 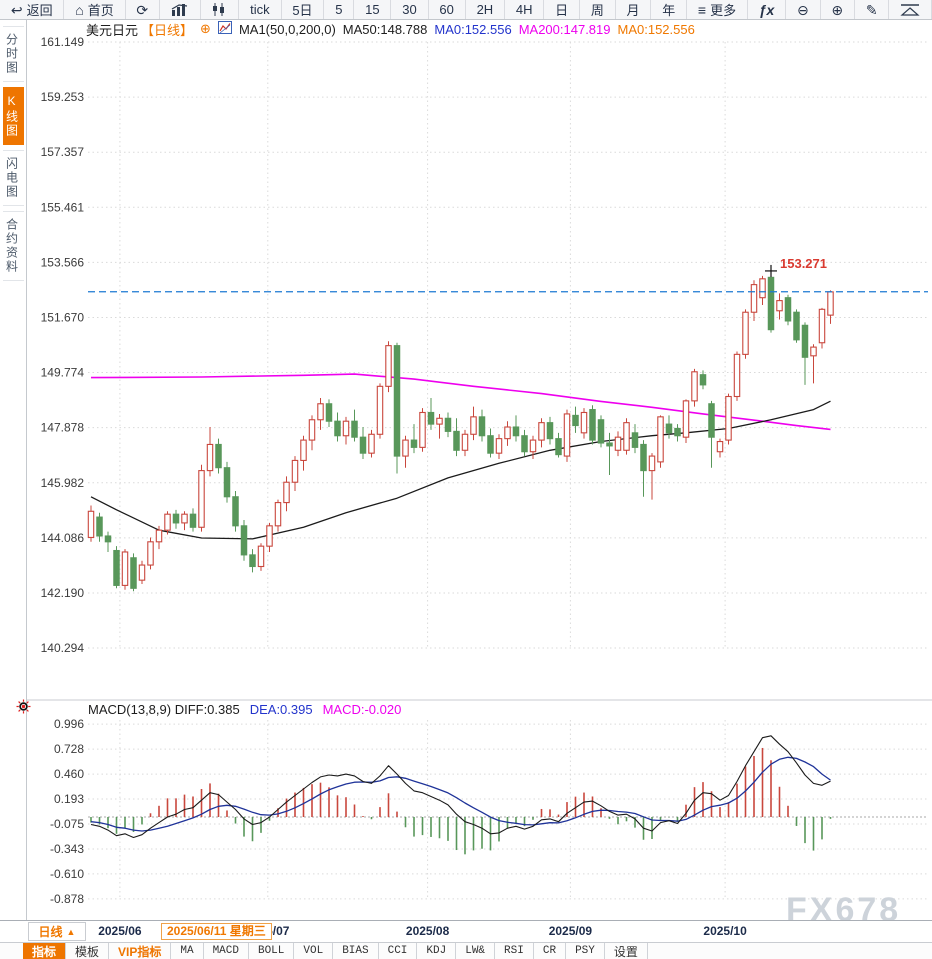 I want to click on indicator-tab-CCI: CCI, so click(x=398, y=951).